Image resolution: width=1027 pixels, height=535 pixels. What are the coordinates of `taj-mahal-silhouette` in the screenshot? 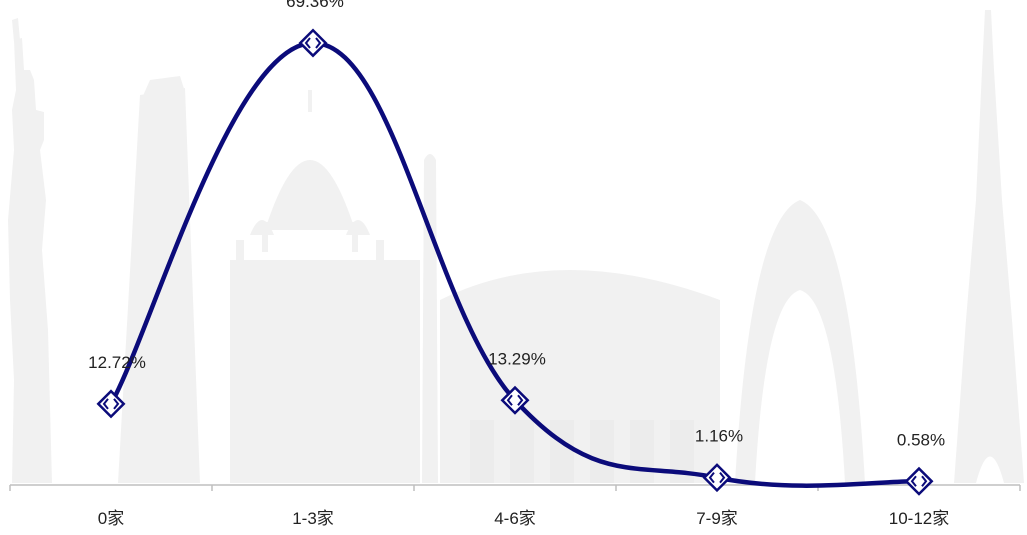 It's located at (325, 286).